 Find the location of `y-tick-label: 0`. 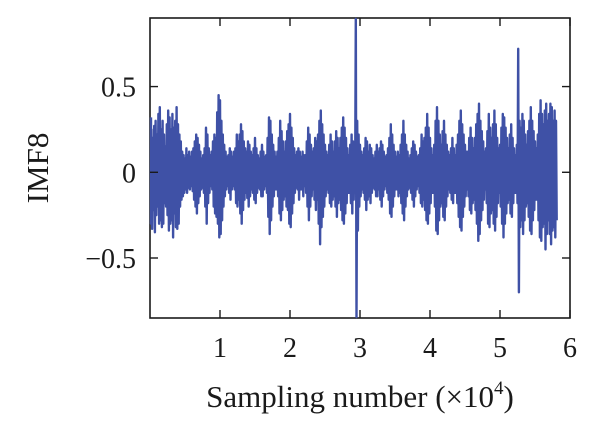

y-tick-label: 0 is located at coordinates (129, 173).